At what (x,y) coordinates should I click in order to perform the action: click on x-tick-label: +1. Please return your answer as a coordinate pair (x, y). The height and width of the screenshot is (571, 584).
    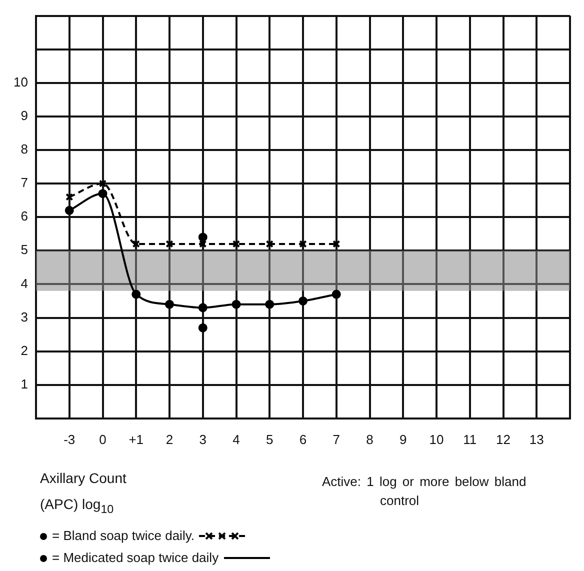
    Looking at the image, I should click on (136, 439).